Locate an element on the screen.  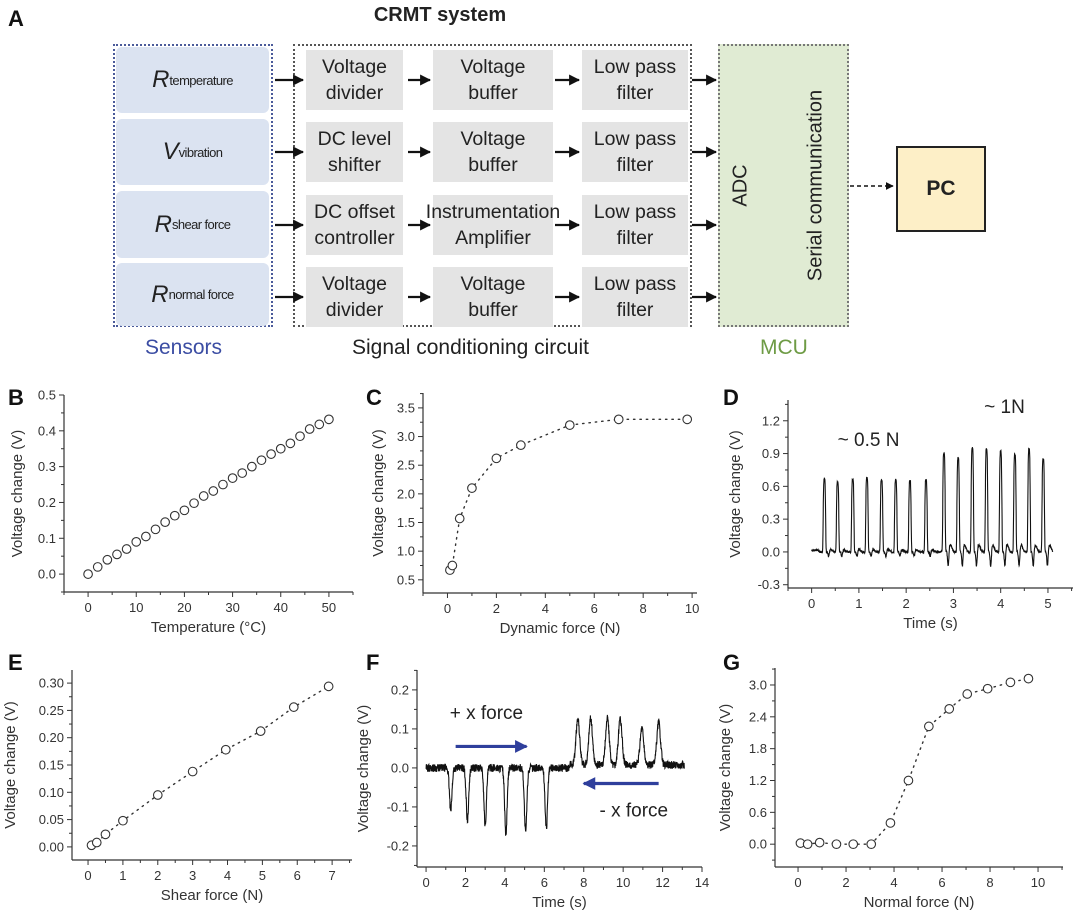
x-tick-label: 7 is located at coordinates (332, 875).